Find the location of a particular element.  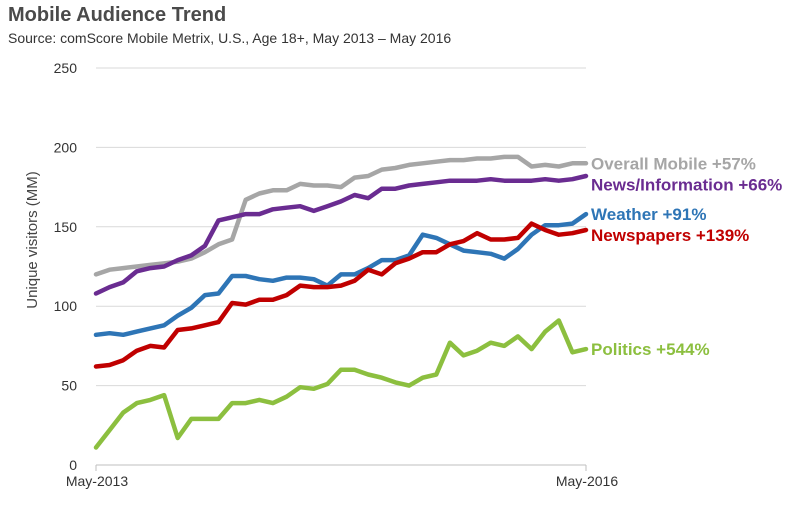

x-tick-label: May-2016 is located at coordinates (587, 481).